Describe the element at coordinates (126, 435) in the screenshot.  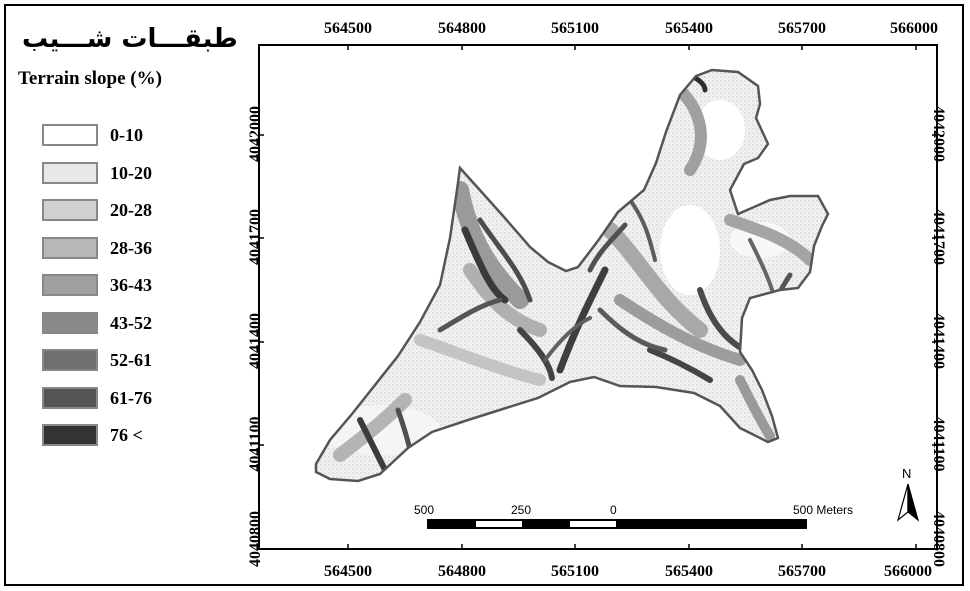
I see `legend-label: 76 <` at that location.